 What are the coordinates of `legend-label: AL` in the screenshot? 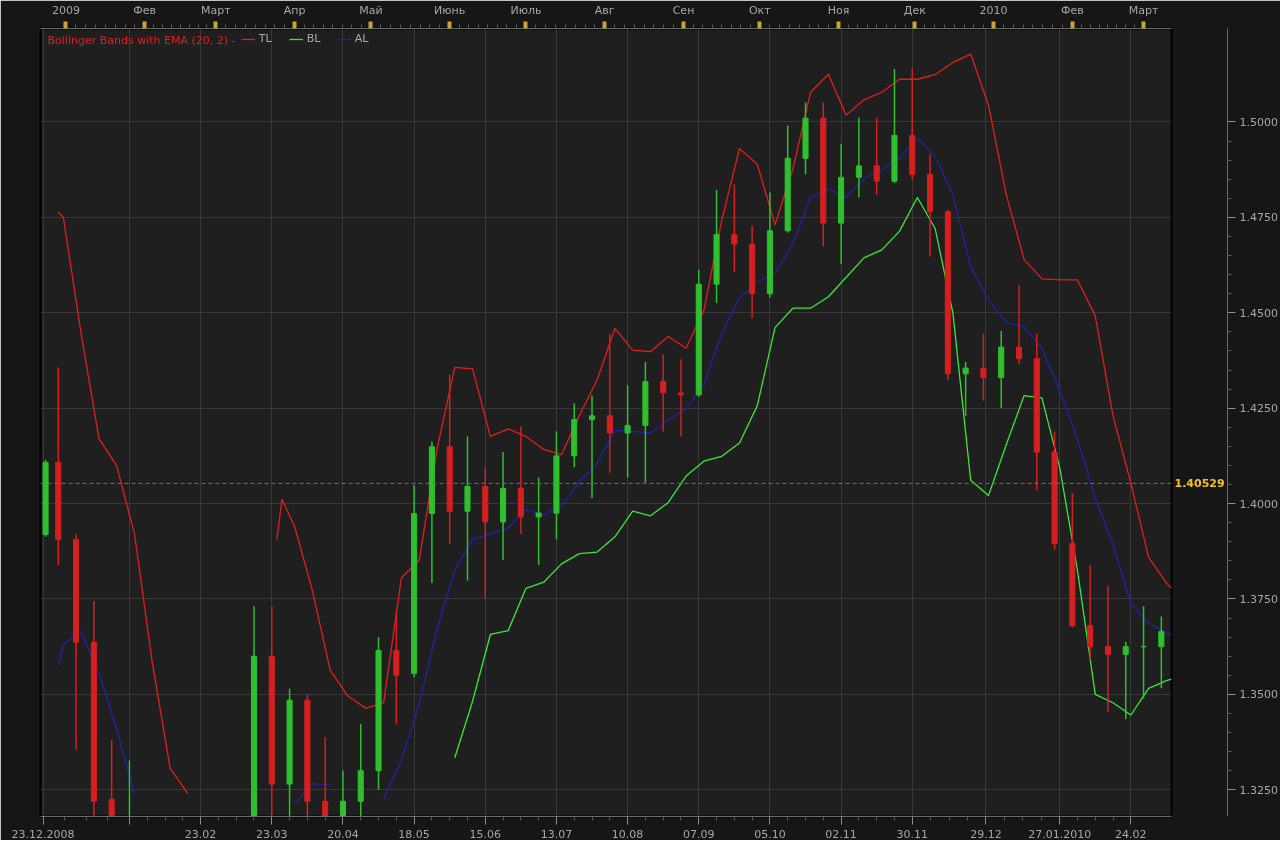 It's located at (362, 38).